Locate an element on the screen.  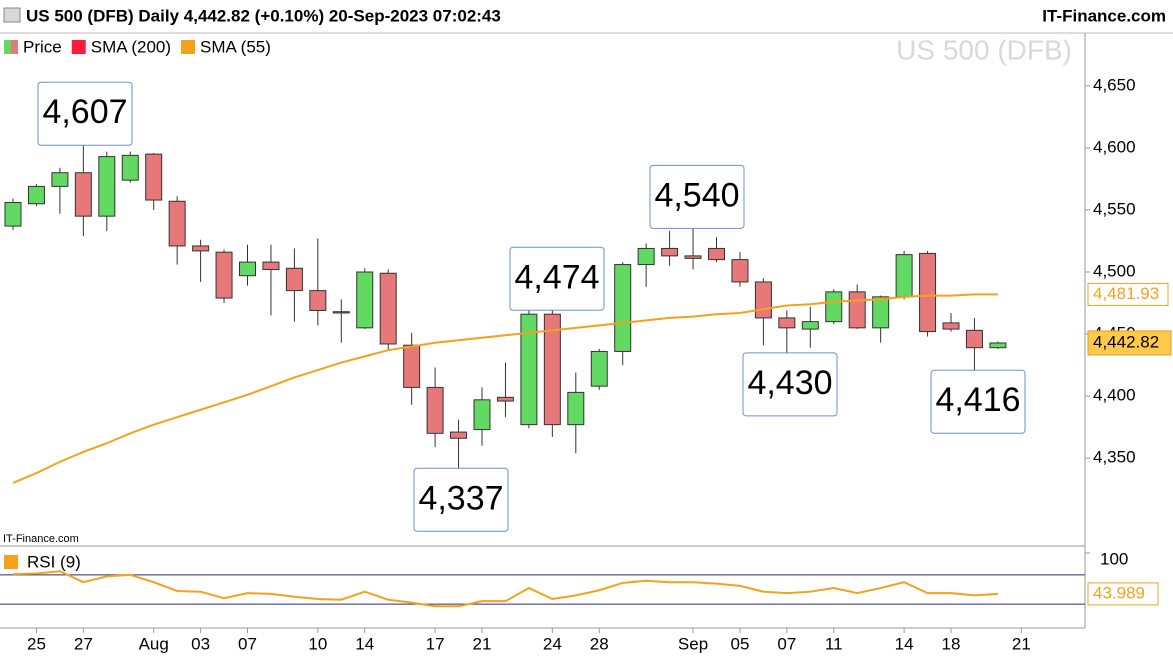
watermark: US 500 (DFB) is located at coordinates (984, 49).